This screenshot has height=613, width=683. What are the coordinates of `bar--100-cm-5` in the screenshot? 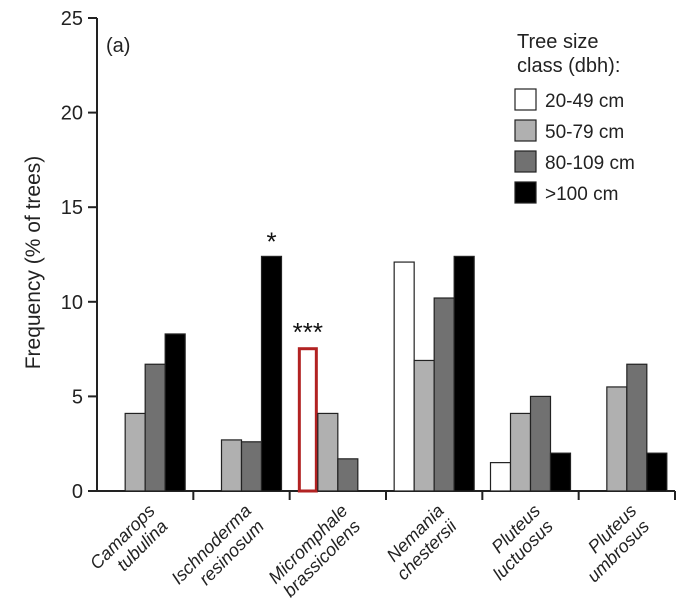 It's located at (657, 472).